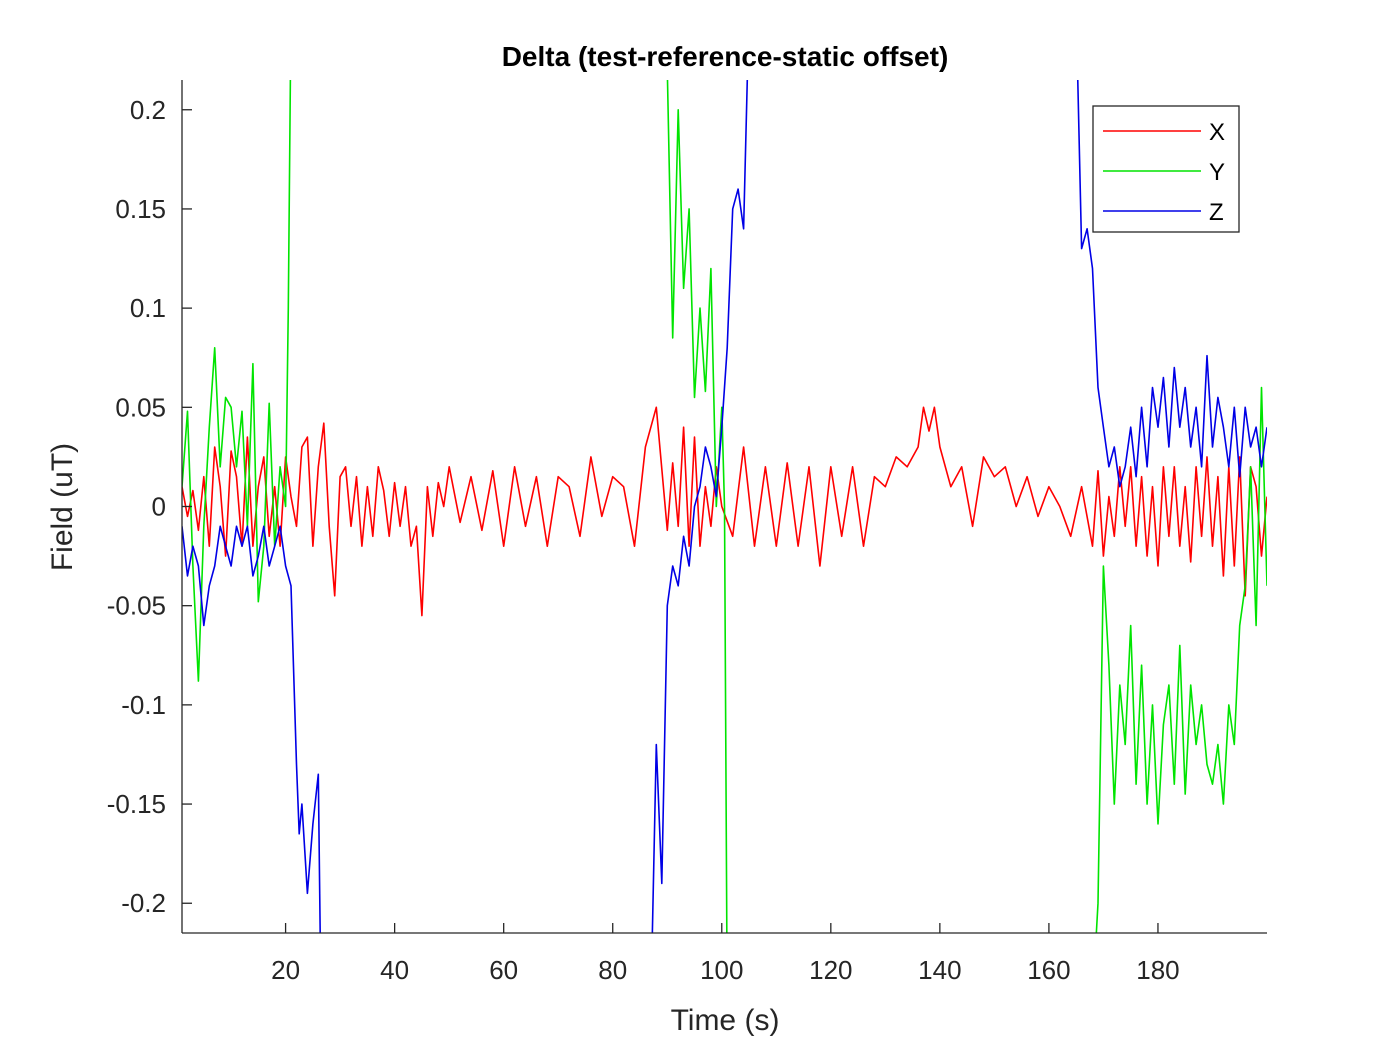 The height and width of the screenshot is (1050, 1400). What do you see at coordinates (148, 110) in the screenshot?
I see `y-tick-label: 0.2` at bounding box center [148, 110].